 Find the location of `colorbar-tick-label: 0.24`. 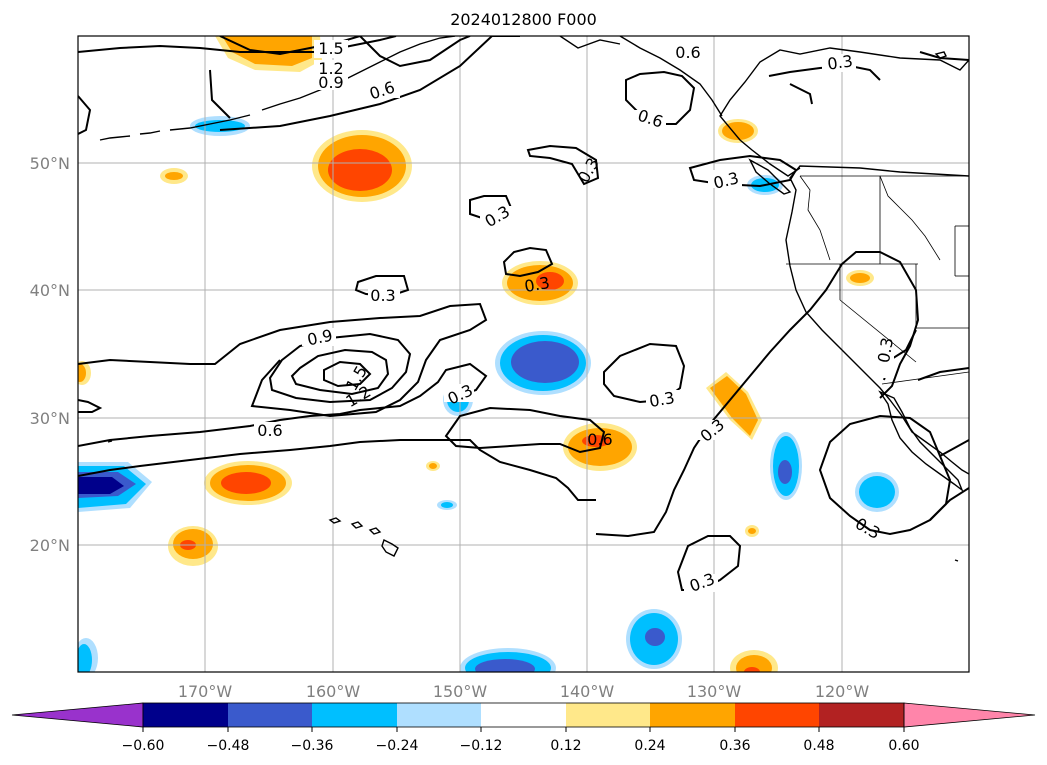

colorbar-tick-label: 0.24 is located at coordinates (649, 746).